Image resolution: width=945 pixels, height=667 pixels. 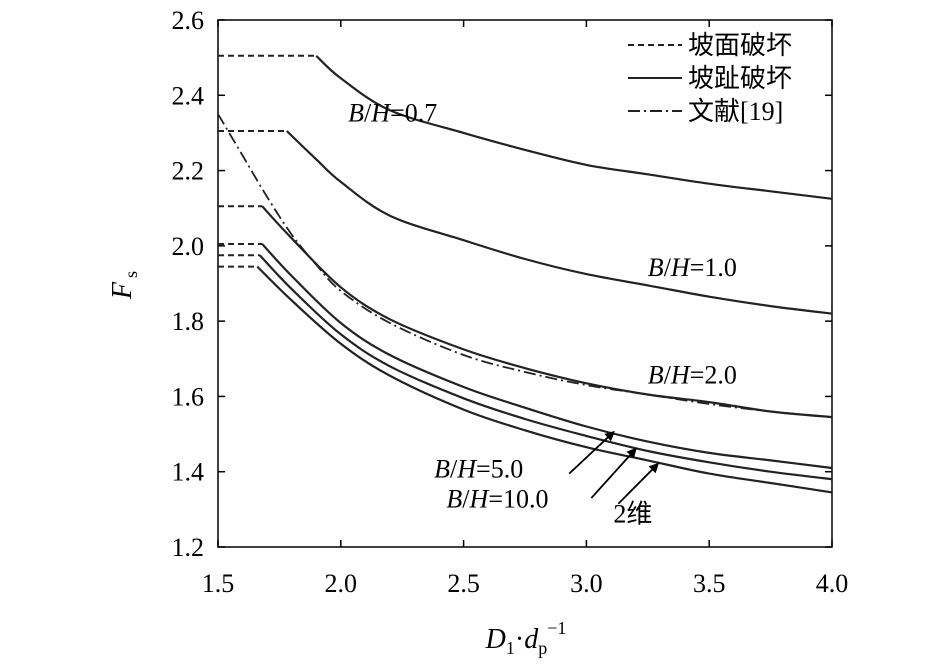 What do you see at coordinates (692, 374) in the screenshot?
I see `annotation-label: B/H=2.0` at bounding box center [692, 374].